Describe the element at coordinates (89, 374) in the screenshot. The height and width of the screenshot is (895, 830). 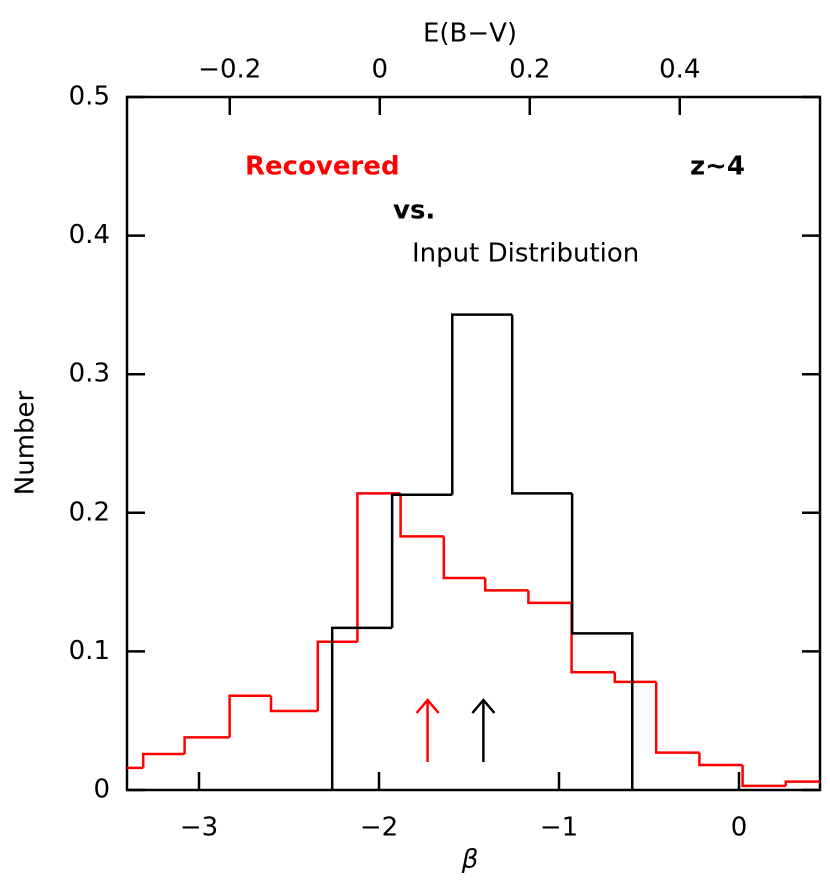
I see `y-tick-label: 0.3` at that location.